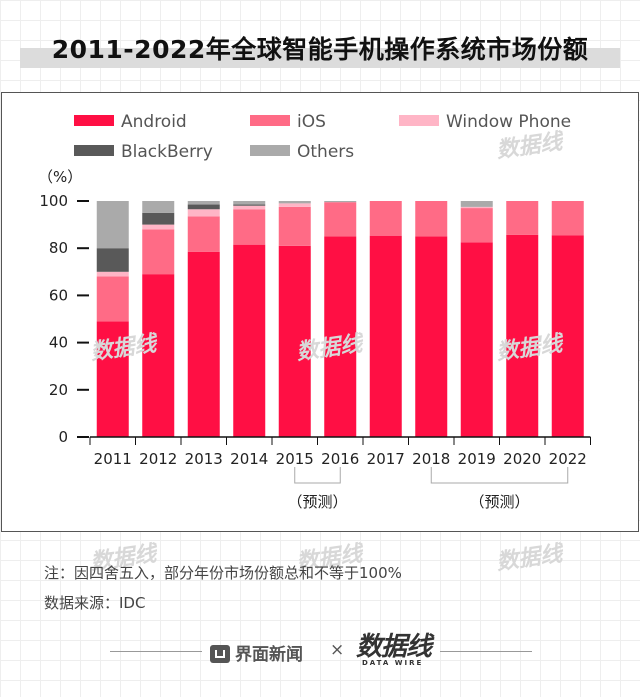  What do you see at coordinates (58, 295) in the screenshot?
I see `y-tick-label: 60` at bounding box center [58, 295].